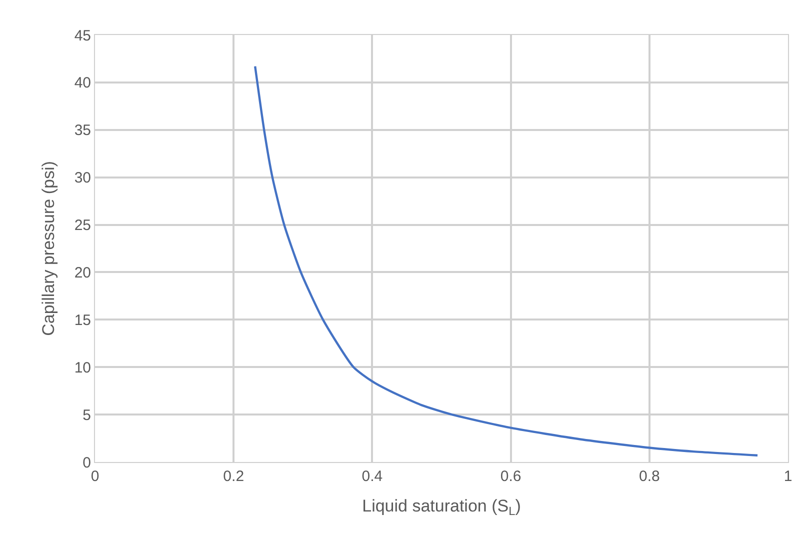  Describe the element at coordinates (82, 367) in the screenshot. I see `y-tick-label: 10` at that location.